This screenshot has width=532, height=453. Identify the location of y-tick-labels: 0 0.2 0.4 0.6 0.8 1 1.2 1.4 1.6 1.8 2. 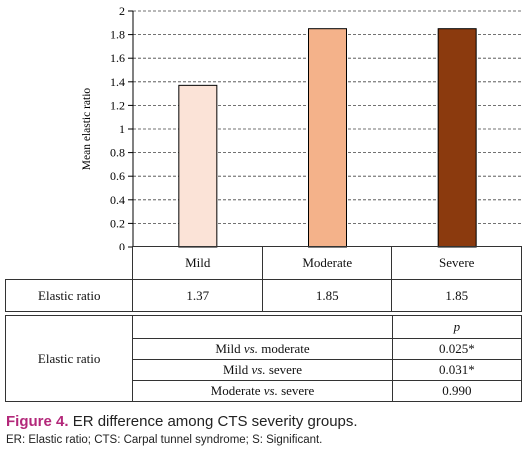
(121, 127).